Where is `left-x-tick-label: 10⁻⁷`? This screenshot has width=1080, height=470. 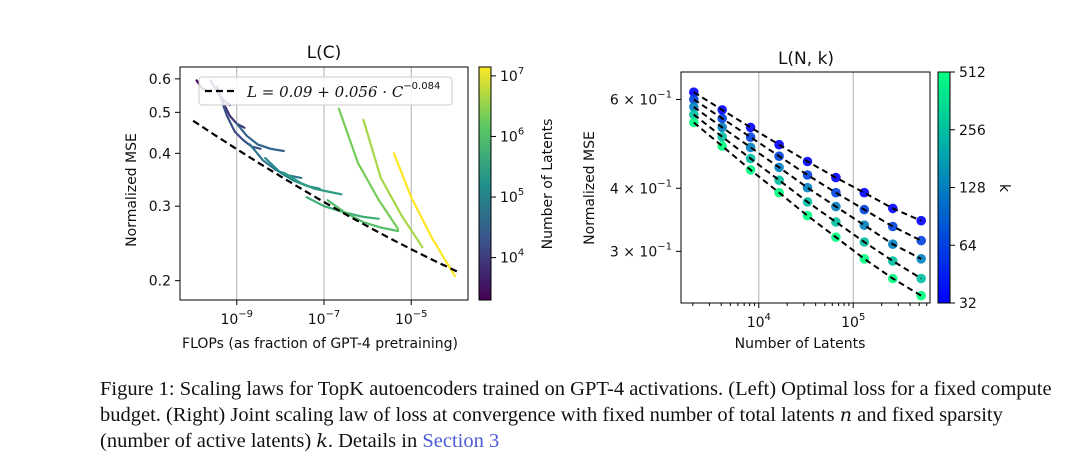
left-x-tick-label: 10⁻⁷ is located at coordinates (324, 318).